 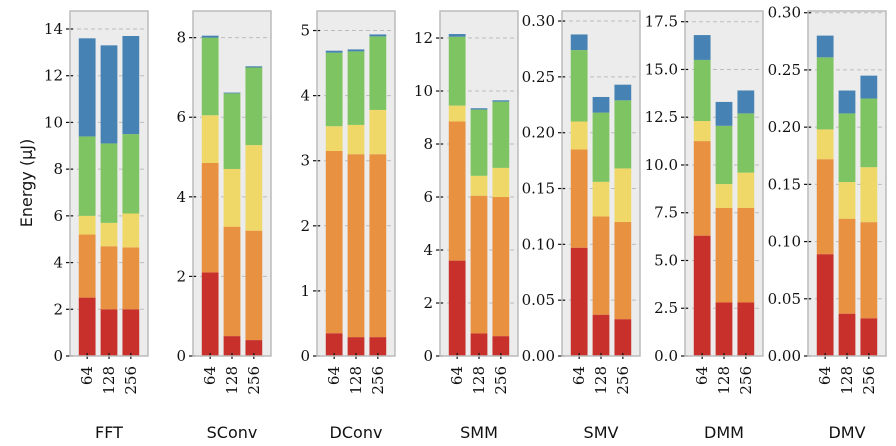 What do you see at coordinates (181, 197) in the screenshot?
I see `y-tick-label: 4` at bounding box center [181, 197].